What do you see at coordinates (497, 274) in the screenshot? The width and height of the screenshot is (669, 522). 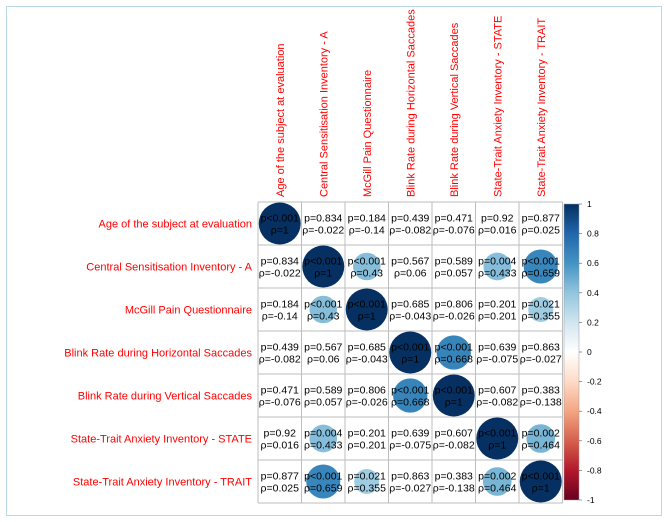 I see `cell-rho-value: ρ=0.433` at bounding box center [497, 274].